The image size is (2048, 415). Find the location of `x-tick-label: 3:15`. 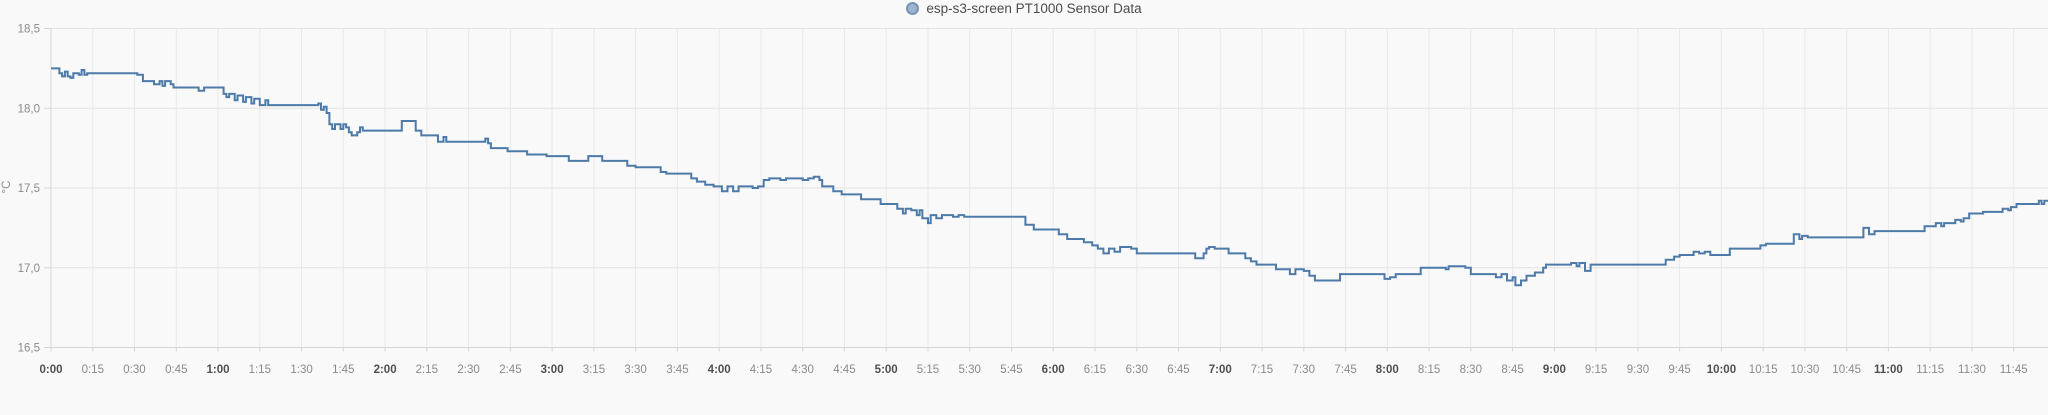

x-tick-label: 3:15 is located at coordinates (594, 370).